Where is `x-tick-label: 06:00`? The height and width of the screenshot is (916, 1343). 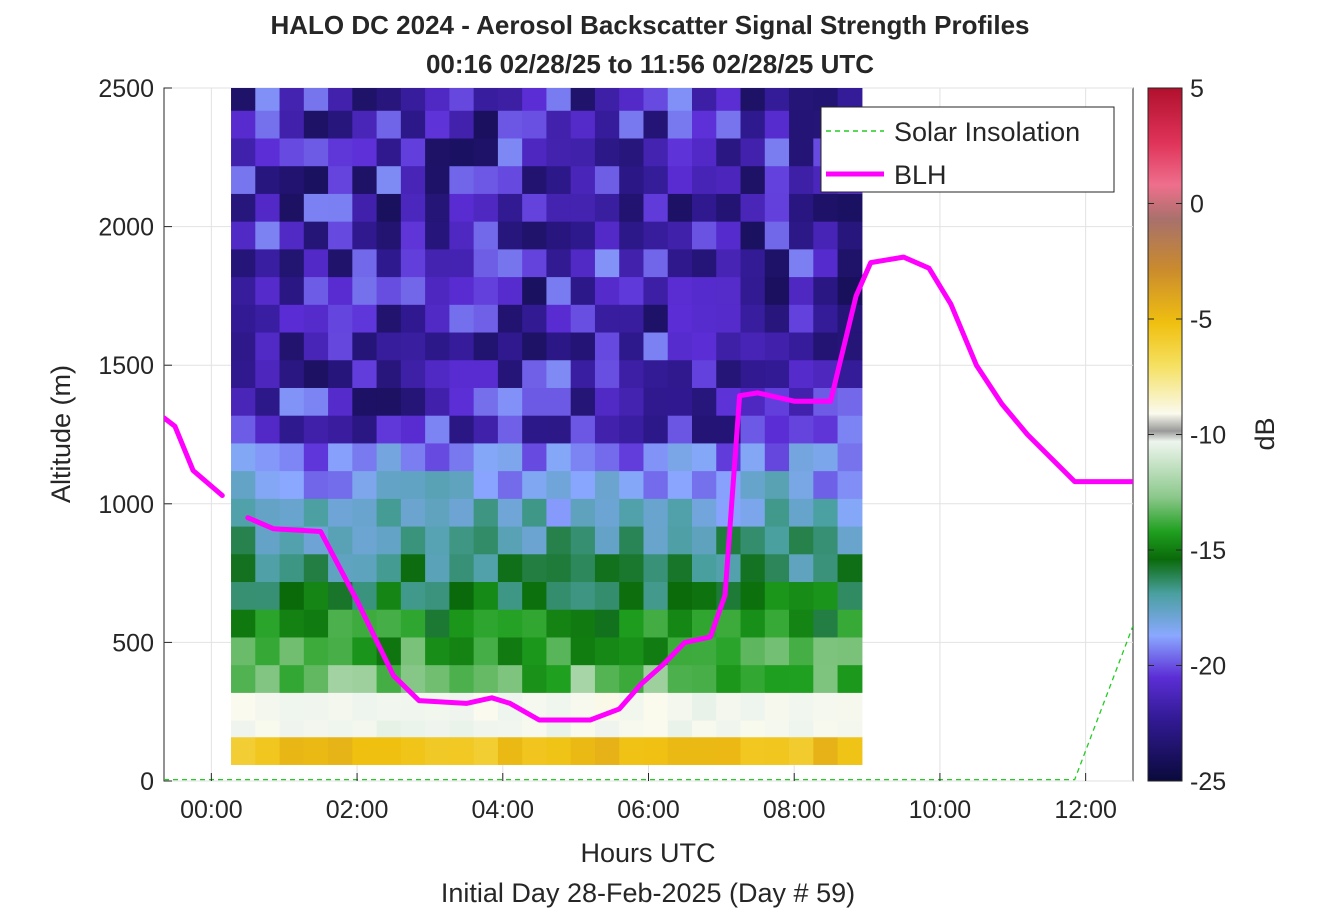
x-tick-label: 06:00 is located at coordinates (648, 810).